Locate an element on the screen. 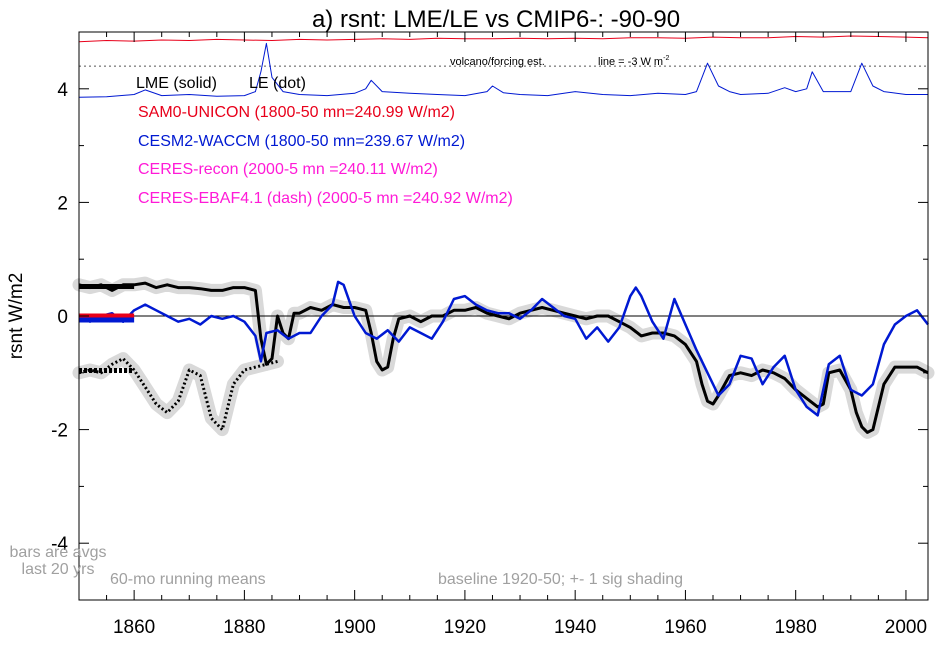  legend-entry-cesm2-waccm: CESM2-WACCM (1800-50 mn=239.67 W/m2) is located at coordinates (301, 141).